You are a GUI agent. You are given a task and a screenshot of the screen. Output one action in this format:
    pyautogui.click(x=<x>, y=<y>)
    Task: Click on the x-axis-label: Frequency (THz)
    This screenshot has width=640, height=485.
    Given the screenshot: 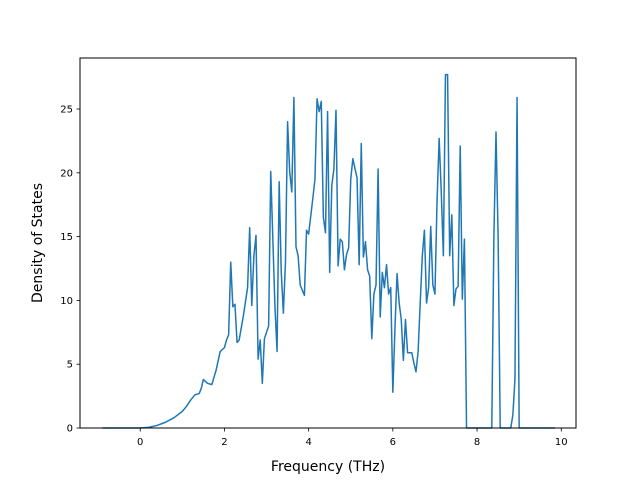 What is the action you would take?
    pyautogui.click(x=328, y=467)
    